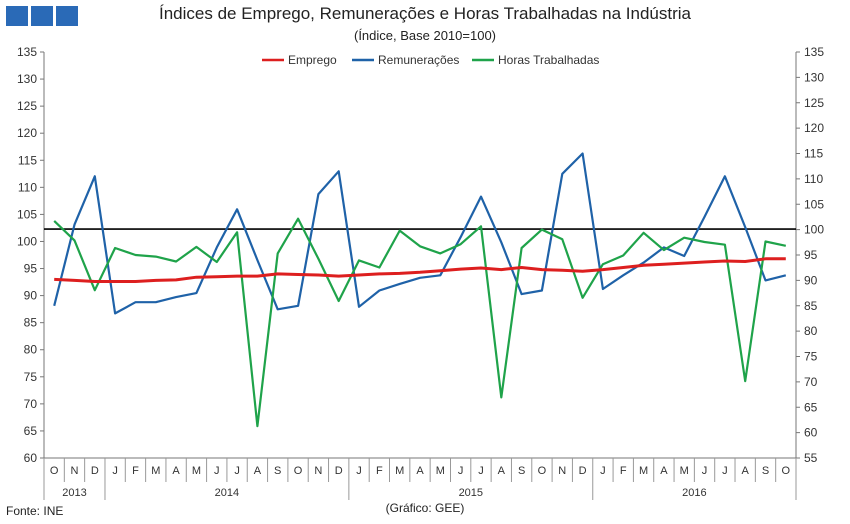 The image size is (850, 524). What do you see at coordinates (420, 270) in the screenshot?
I see `series-line-emprego` at bounding box center [420, 270].